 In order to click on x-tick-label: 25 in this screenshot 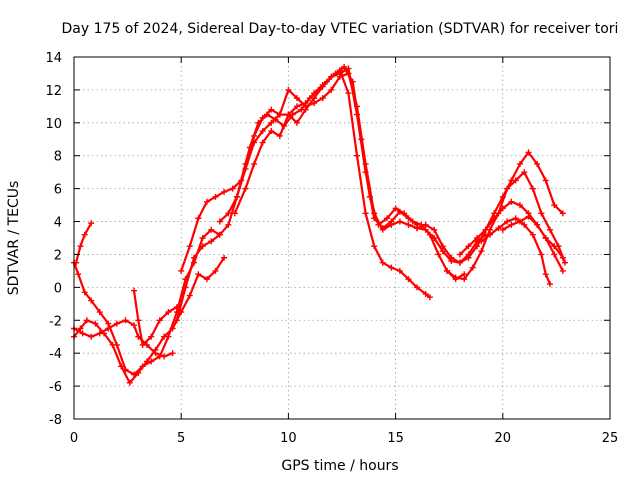, I will do `click(610, 438)`.